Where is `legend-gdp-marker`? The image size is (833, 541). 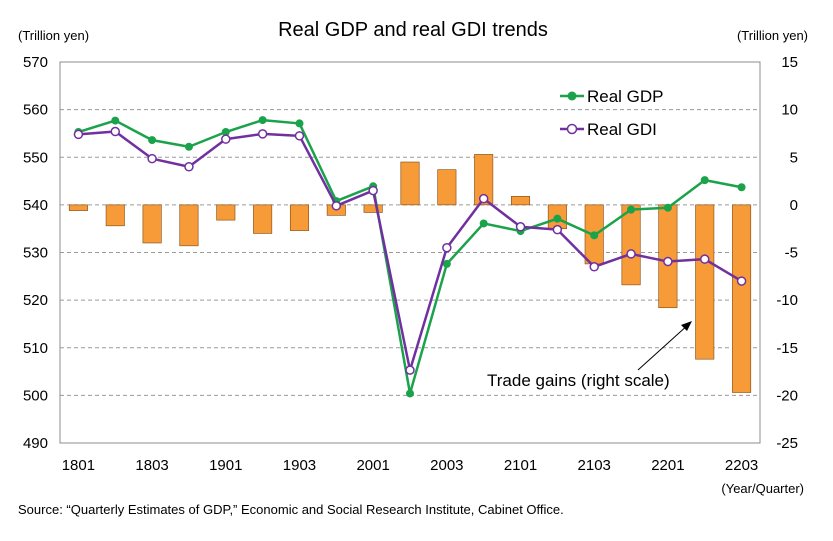
legend-gdp-marker is located at coordinates (572, 96).